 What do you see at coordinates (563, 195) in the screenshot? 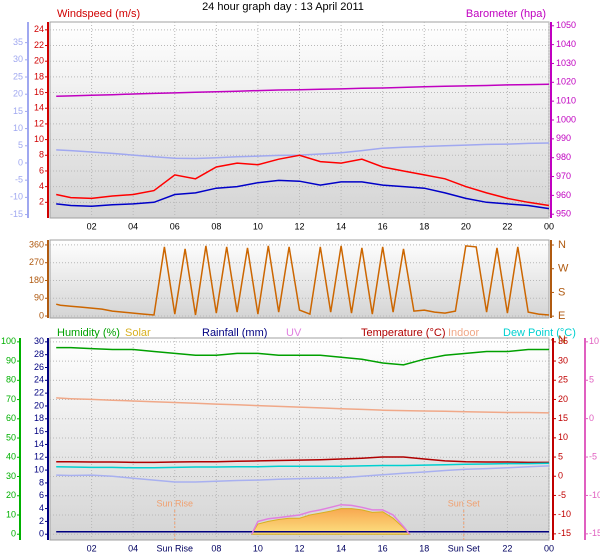
I see `y-tick-label: 960` at bounding box center [563, 195].